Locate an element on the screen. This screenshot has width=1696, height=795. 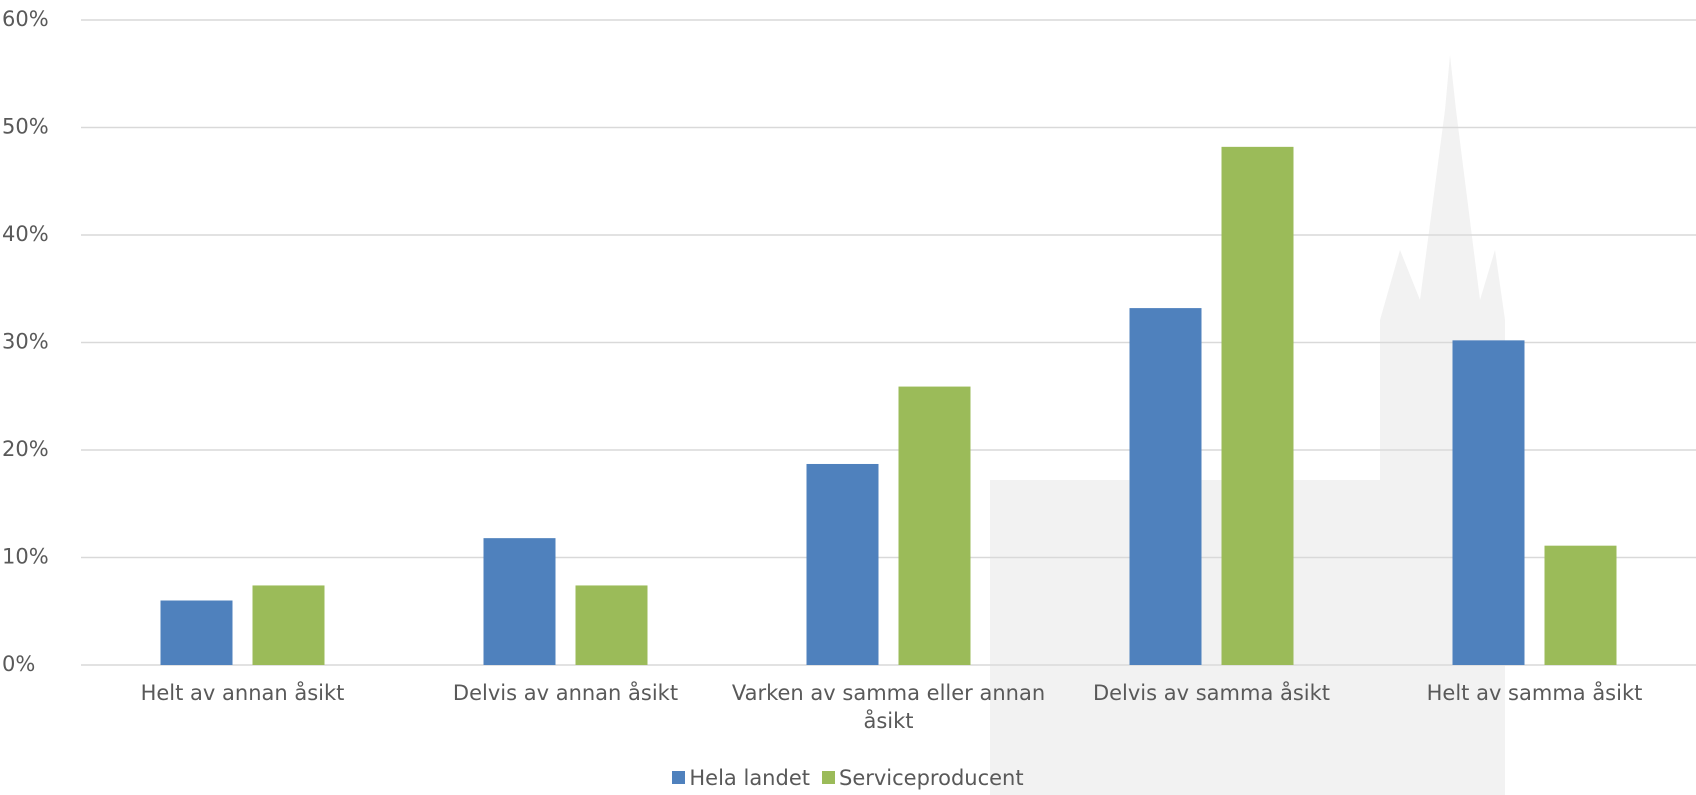
y-tick-label: 0% is located at coordinates (18, 664).